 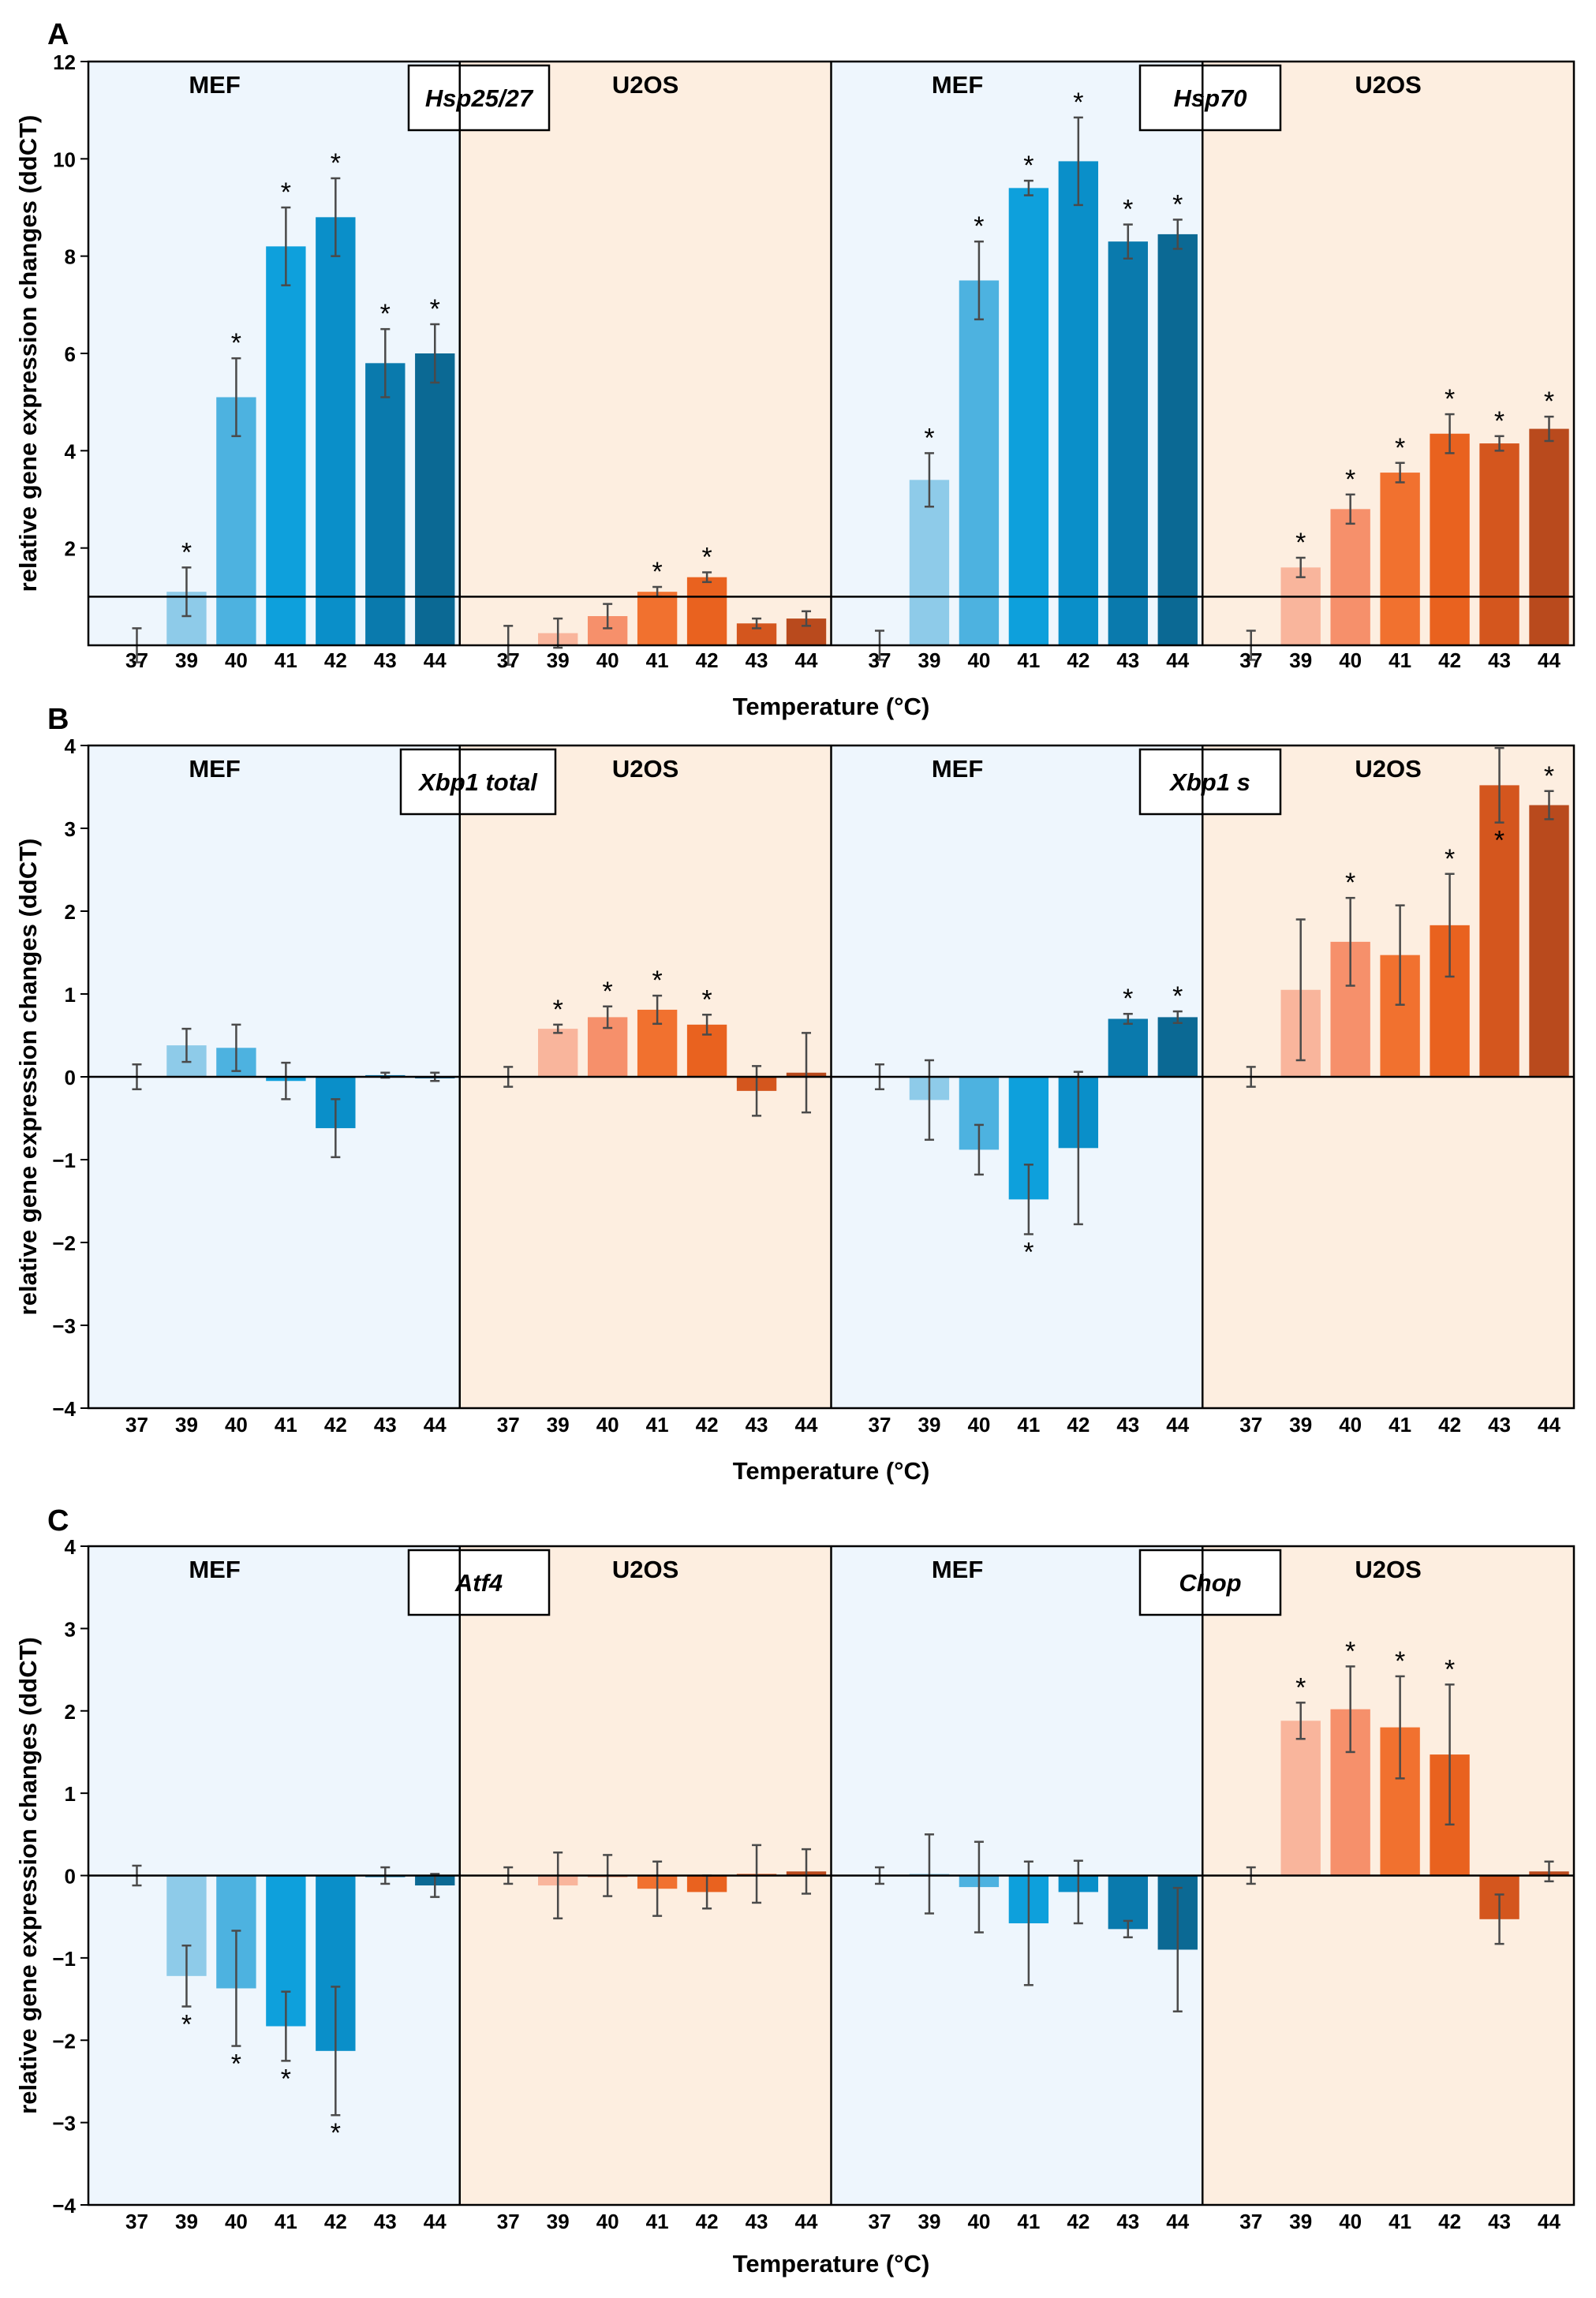 What do you see at coordinates (645, 85) in the screenshot?
I see `panel-a-group-label-1: U2OS` at bounding box center [645, 85].